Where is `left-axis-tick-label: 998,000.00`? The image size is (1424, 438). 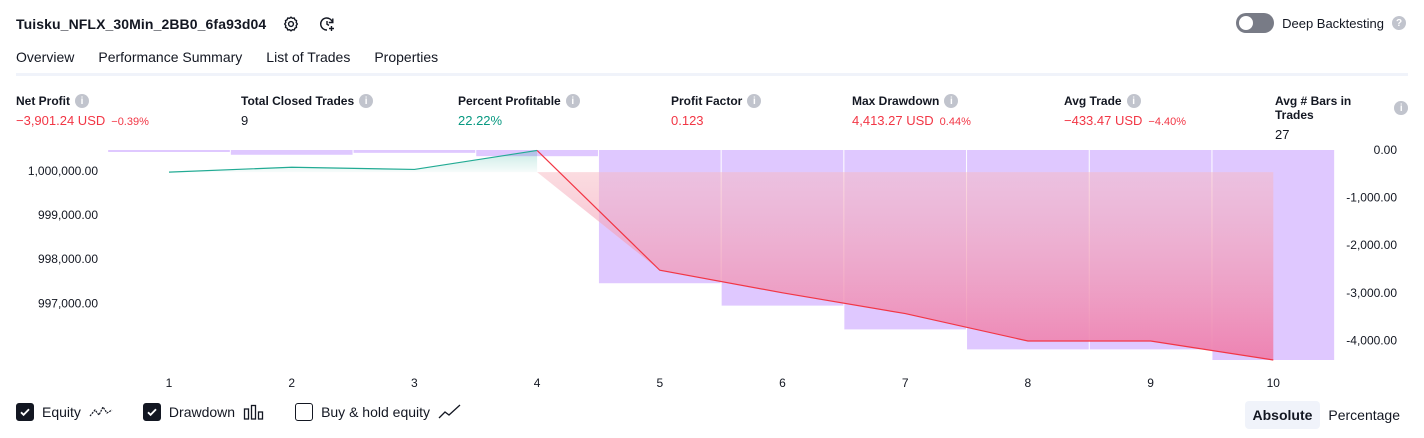 left-axis-tick-label: 998,000.00 is located at coordinates (68, 259).